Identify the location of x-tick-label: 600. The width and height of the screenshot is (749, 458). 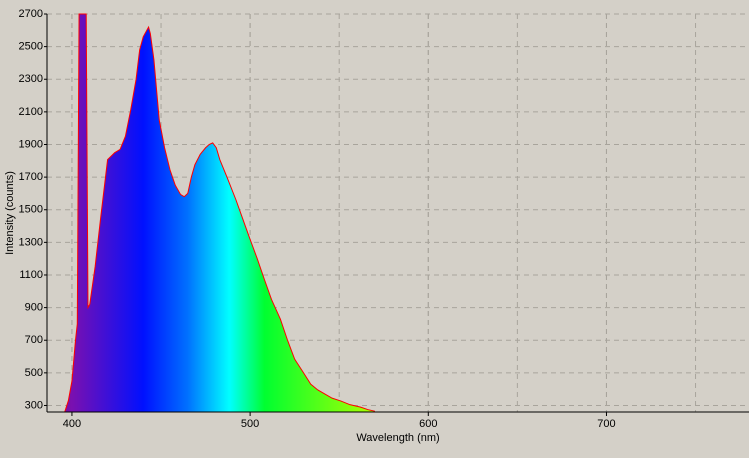
(428, 424).